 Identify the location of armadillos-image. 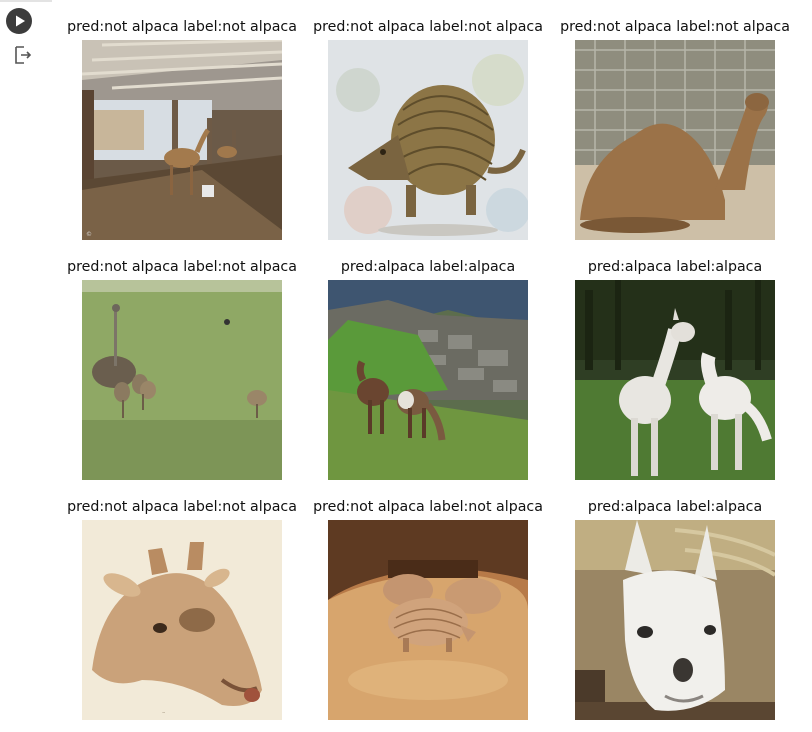
(428, 620).